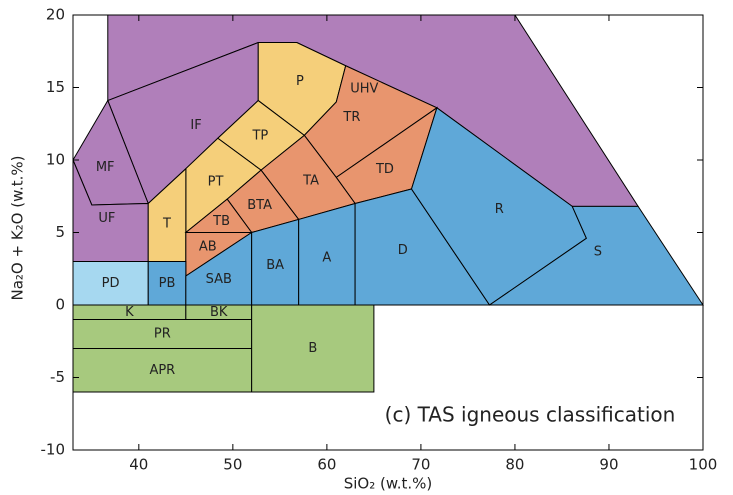 The height and width of the screenshot is (495, 733). What do you see at coordinates (514, 465) in the screenshot?
I see `x-tick-label: 80` at bounding box center [514, 465].